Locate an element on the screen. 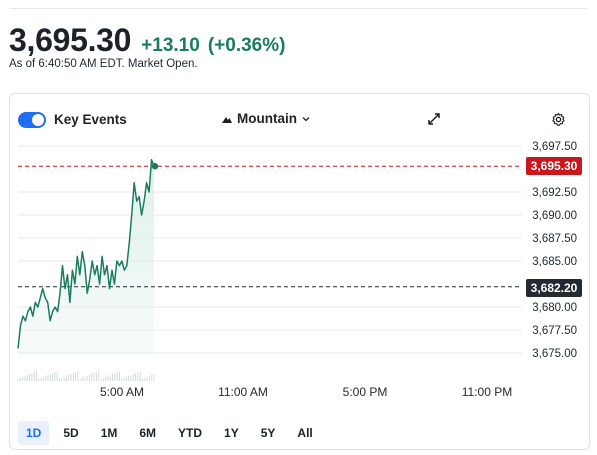  quote-header: 3,695.30 +13.10 (+0.36%) is located at coordinates (147, 40).